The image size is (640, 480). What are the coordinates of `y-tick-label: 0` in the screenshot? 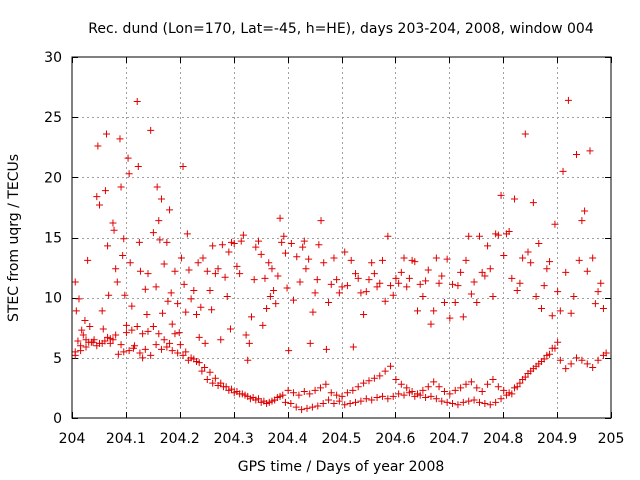 It's located at (57, 419).